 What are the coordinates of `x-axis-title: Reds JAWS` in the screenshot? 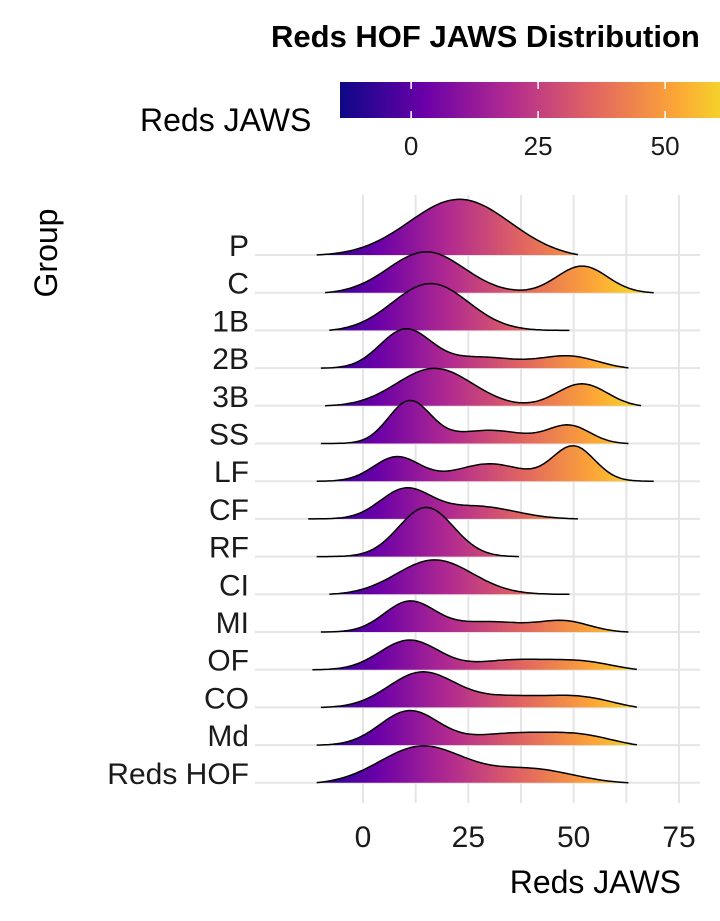 It's located at (595, 882).